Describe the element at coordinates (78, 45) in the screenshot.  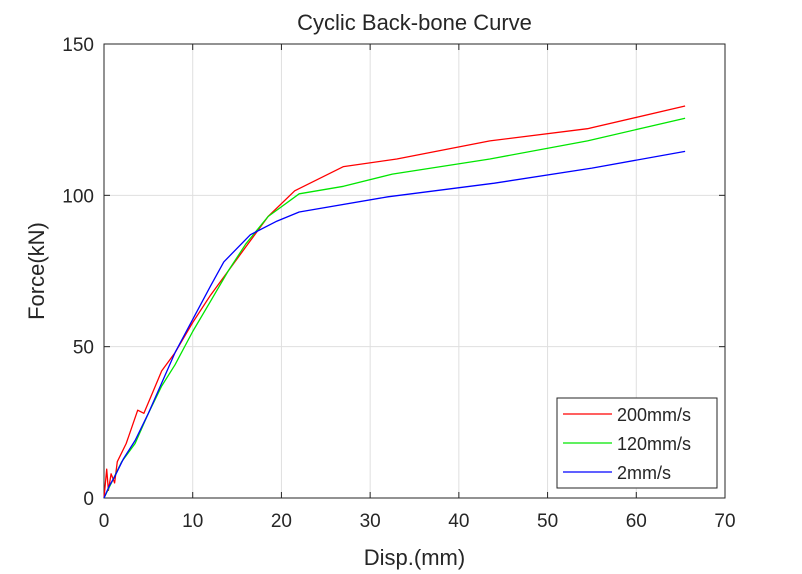
I see `y-tick-label: 150` at that location.